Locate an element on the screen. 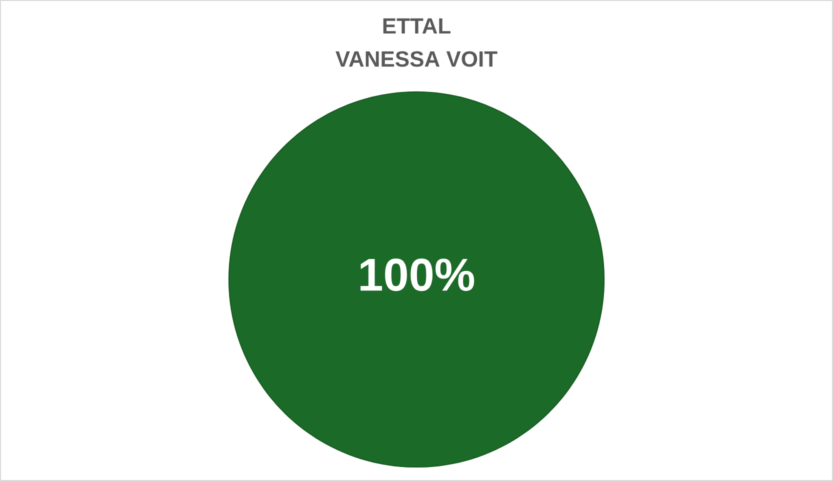 Image resolution: width=833 pixels, height=481 pixels. chart-subtitle: VANESSA VOIT is located at coordinates (417, 59).